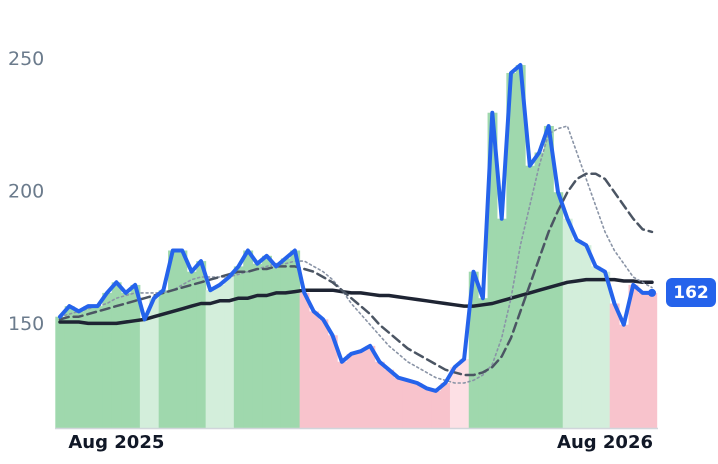 Image resolution: width=718 pixels, height=464 pixels. I want to click on x-tick-label: Aug 2026, so click(605, 442).